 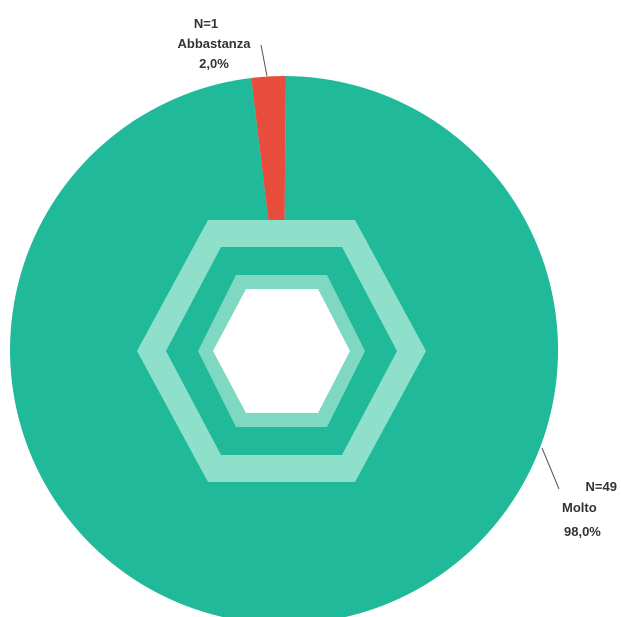 I want to click on abbastanza-count-label: N=1, so click(x=206, y=23).